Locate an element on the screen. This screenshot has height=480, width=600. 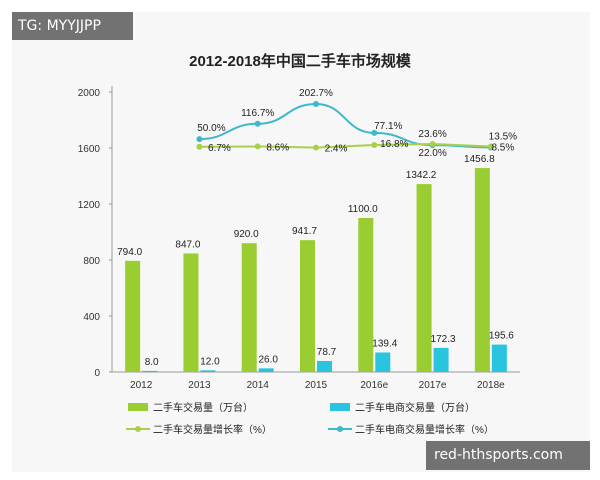
legend-label-ecommerce-volume: 二手车电商交易量（万台） is located at coordinates (415, 407).